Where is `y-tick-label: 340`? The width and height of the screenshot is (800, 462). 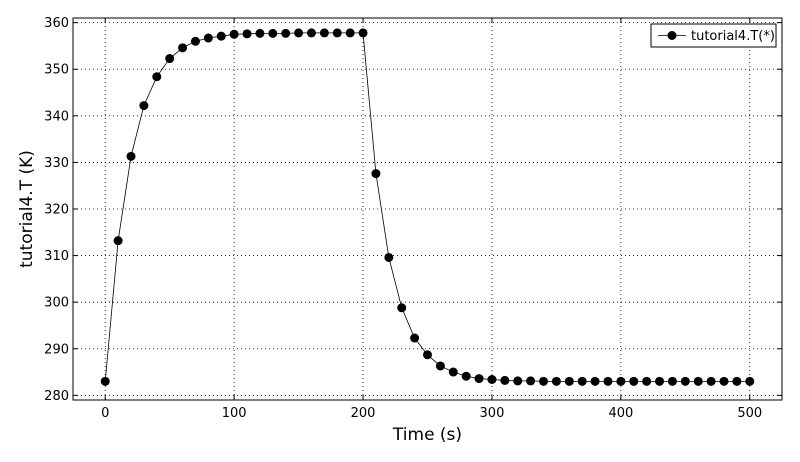
y-tick-label: 340 is located at coordinates (56, 116).